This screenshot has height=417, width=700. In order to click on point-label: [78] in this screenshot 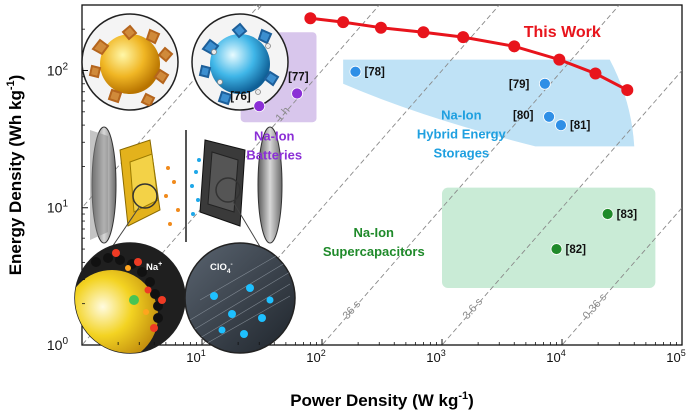, I will do `click(374, 73)`.